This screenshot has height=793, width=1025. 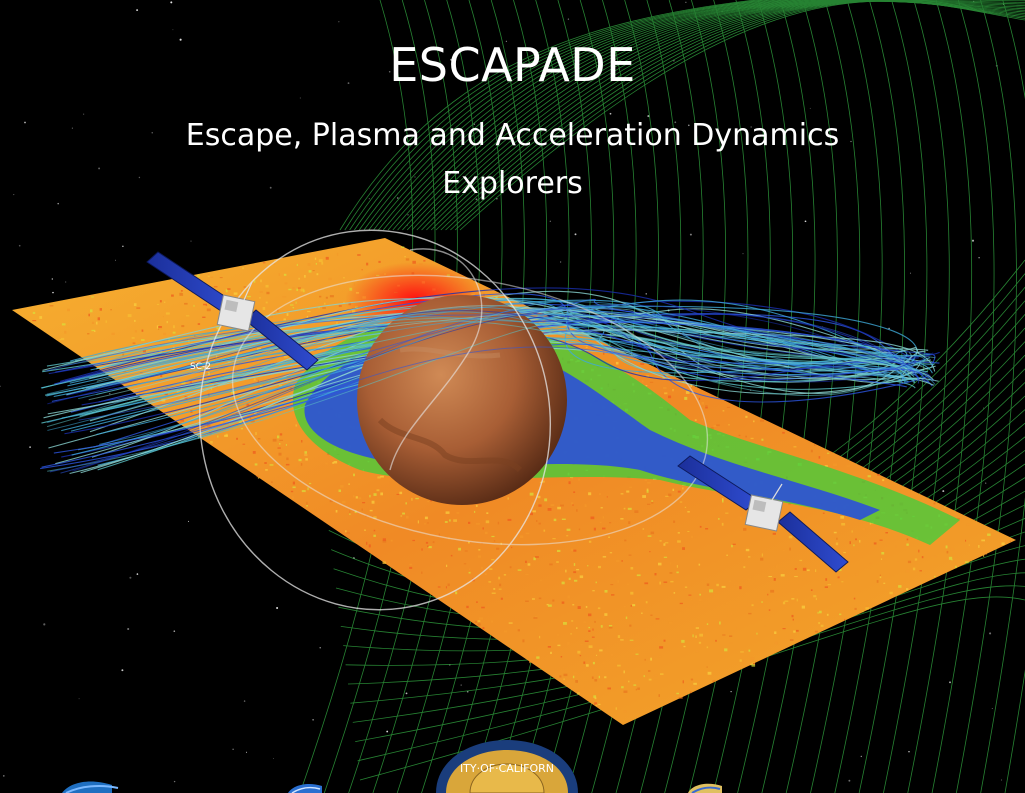 I want to click on seal-lettering: ITY·OF·CALIFORN, so click(x=507, y=768).